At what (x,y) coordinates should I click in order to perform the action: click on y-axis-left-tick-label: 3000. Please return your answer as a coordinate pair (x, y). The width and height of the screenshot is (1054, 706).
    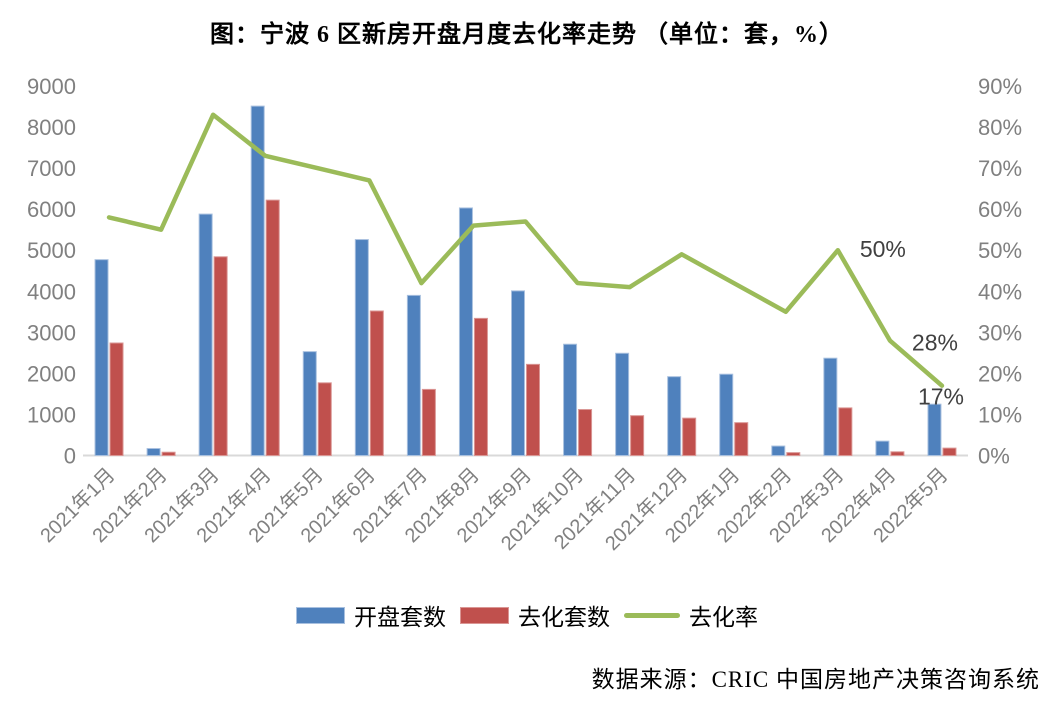
    Looking at the image, I should click on (51, 332).